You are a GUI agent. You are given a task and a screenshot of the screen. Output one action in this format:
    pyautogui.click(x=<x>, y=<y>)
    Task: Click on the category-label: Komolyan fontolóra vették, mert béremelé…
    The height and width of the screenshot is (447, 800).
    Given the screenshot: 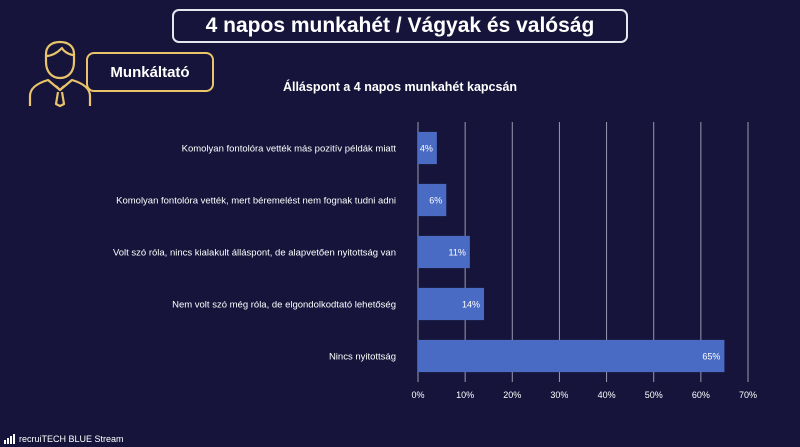 What is the action you would take?
    pyautogui.click(x=256, y=201)
    